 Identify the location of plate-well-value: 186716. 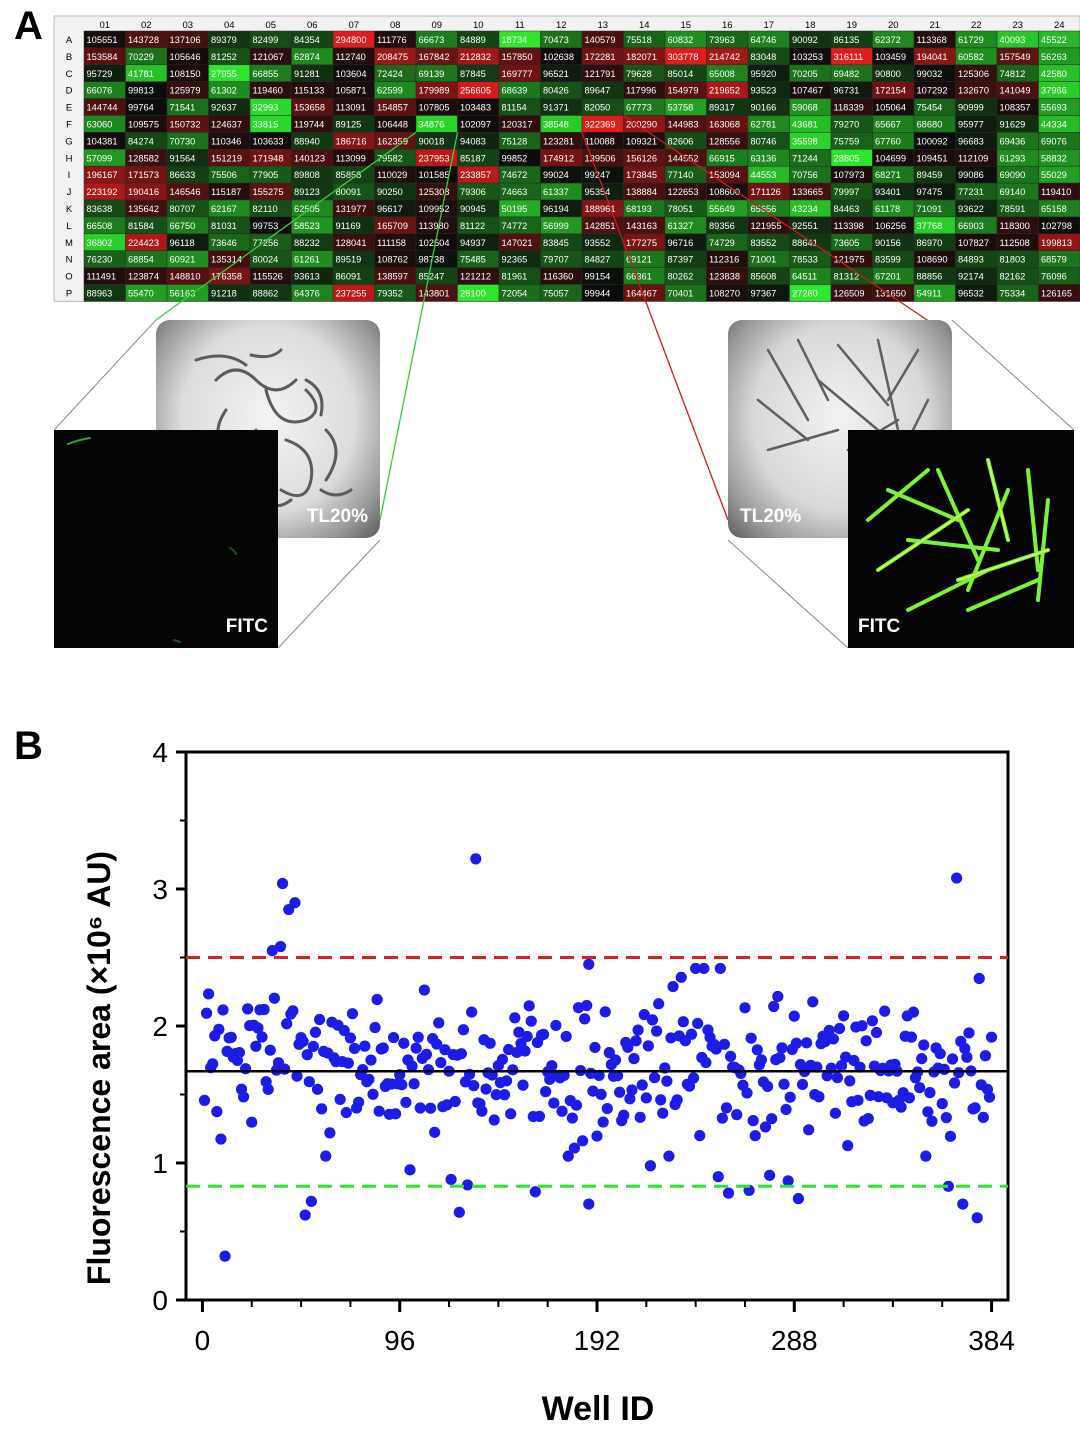
(351, 141).